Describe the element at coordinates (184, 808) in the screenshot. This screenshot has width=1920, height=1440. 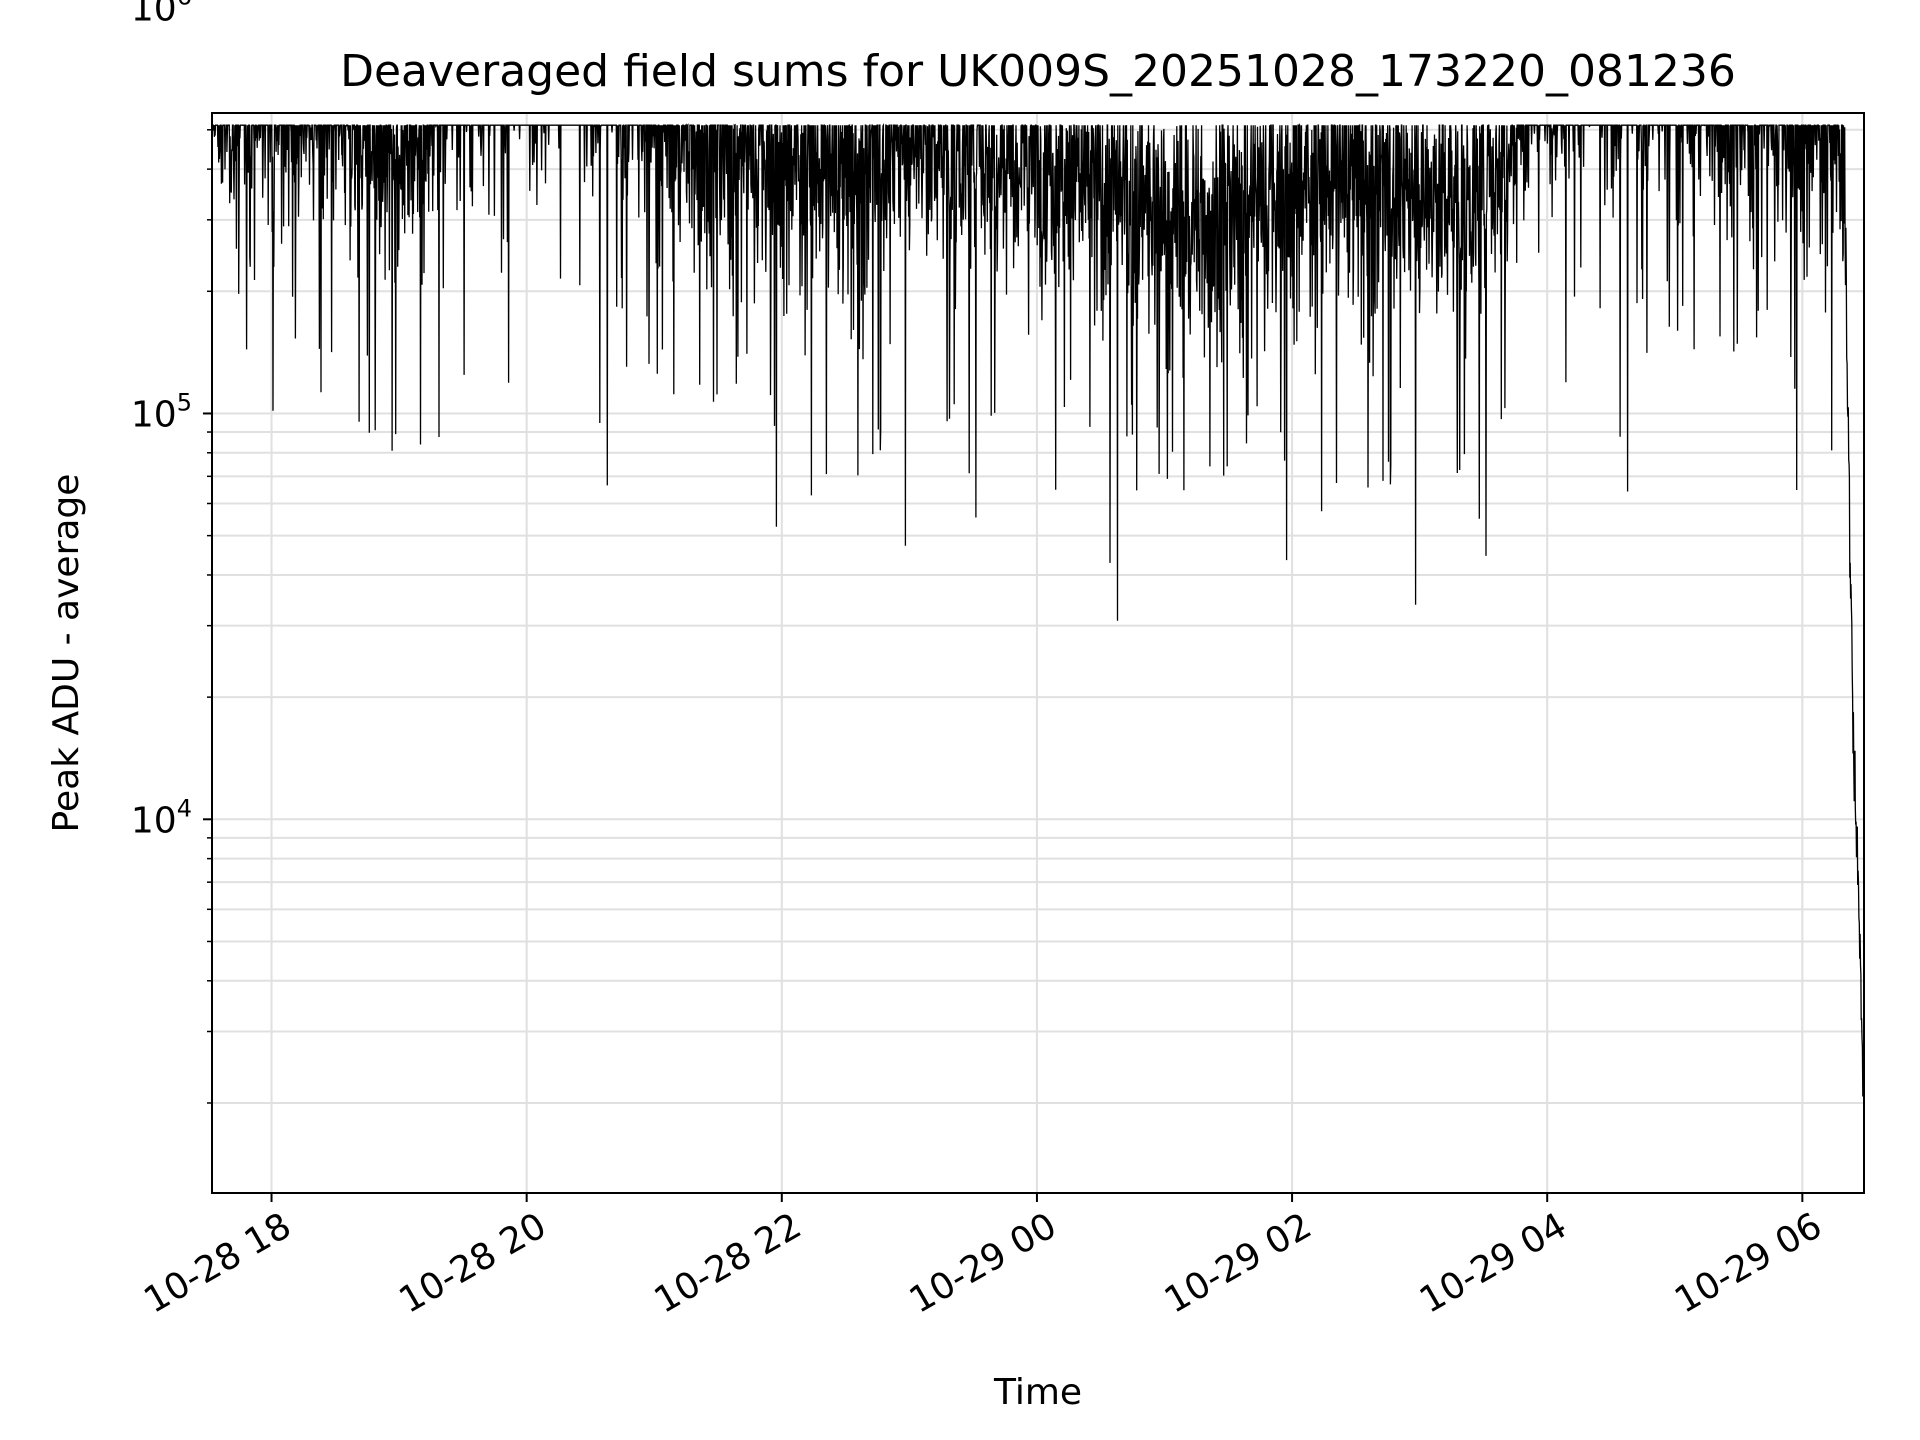
I see `y-tick-exponent: 4` at that location.